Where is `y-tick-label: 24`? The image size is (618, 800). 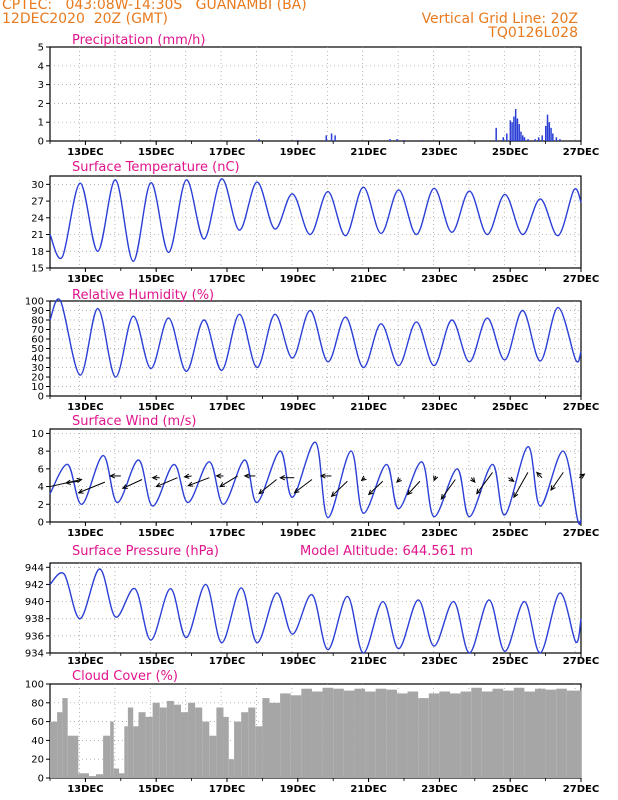 y-tick-label: 24 is located at coordinates (37, 218).